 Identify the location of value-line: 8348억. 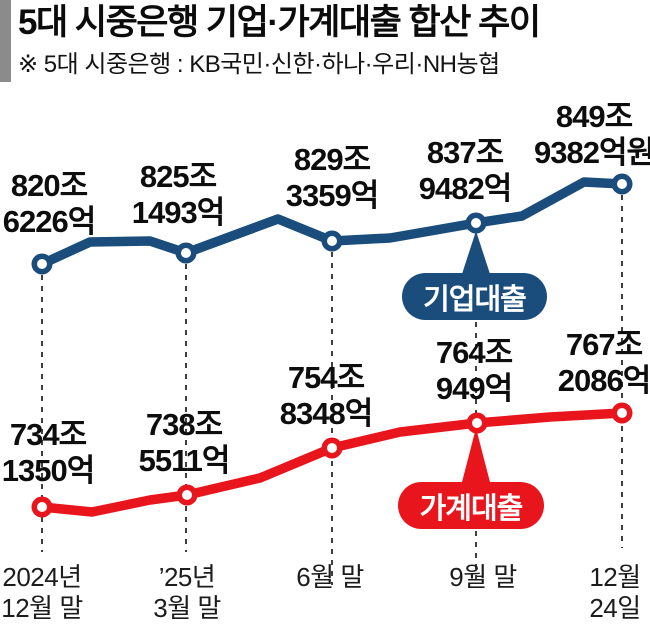
(326, 413).